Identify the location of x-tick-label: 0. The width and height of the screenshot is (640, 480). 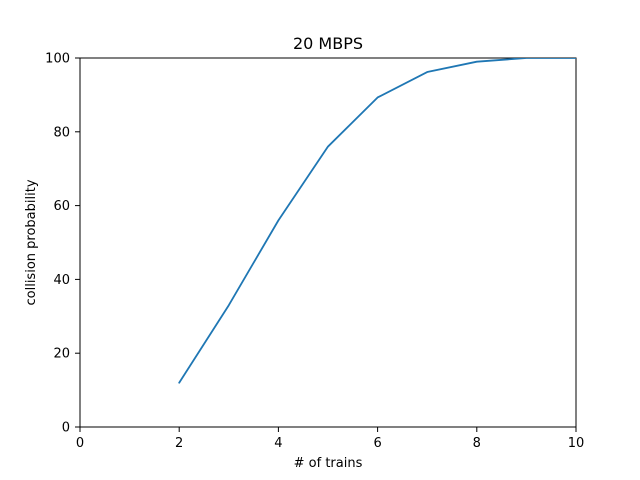
(80, 443).